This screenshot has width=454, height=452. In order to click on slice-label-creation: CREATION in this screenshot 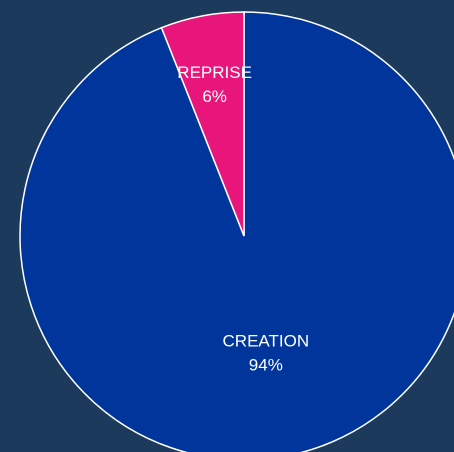, I will do `click(266, 340)`.